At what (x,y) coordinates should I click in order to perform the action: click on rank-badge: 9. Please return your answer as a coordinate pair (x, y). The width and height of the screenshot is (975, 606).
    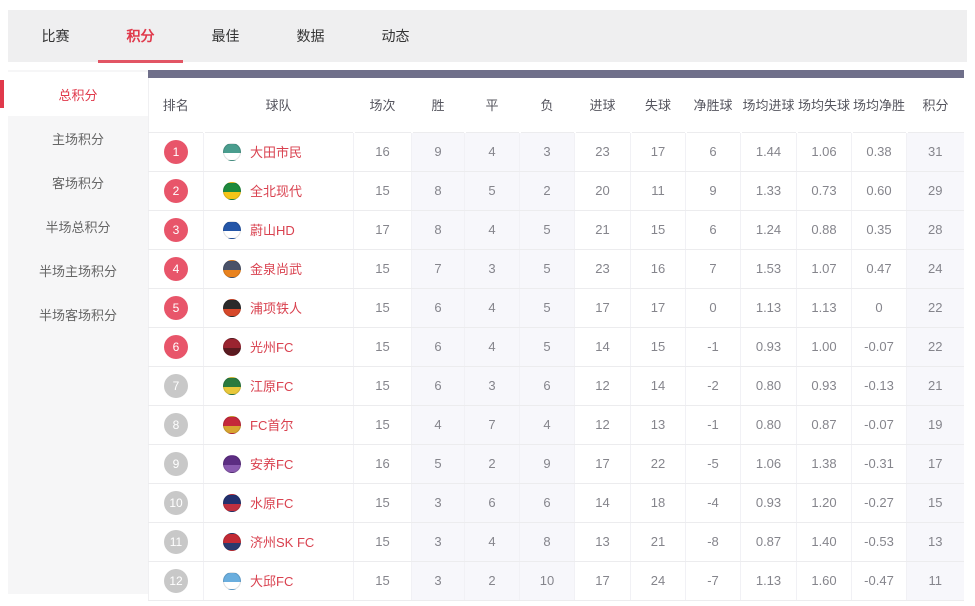
    Looking at the image, I should click on (176, 463).